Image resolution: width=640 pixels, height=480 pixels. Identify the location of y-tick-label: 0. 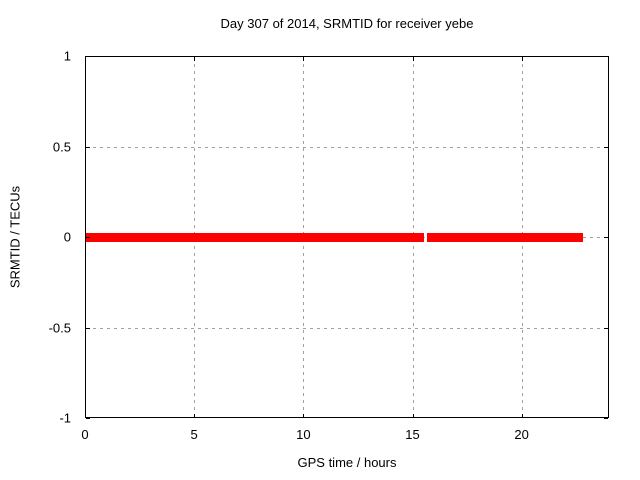
(67, 237).